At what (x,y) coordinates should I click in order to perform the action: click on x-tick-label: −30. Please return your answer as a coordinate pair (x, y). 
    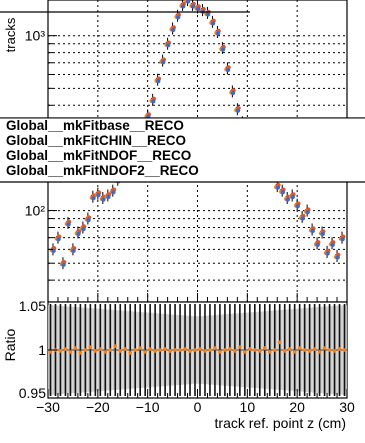
    Looking at the image, I should click on (48, 407).